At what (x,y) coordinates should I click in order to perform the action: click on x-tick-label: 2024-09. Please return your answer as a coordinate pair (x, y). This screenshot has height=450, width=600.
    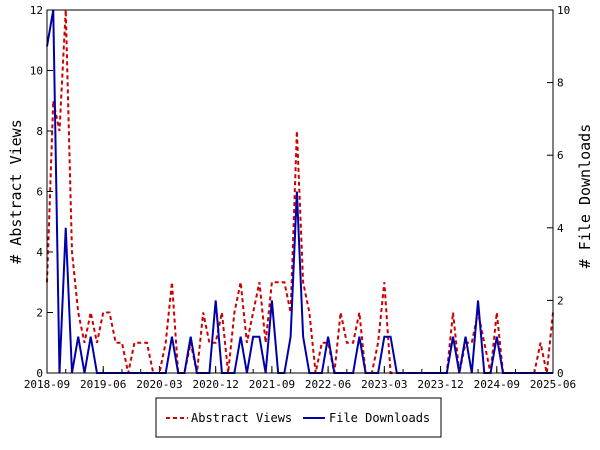
    Looking at the image, I should click on (497, 384).